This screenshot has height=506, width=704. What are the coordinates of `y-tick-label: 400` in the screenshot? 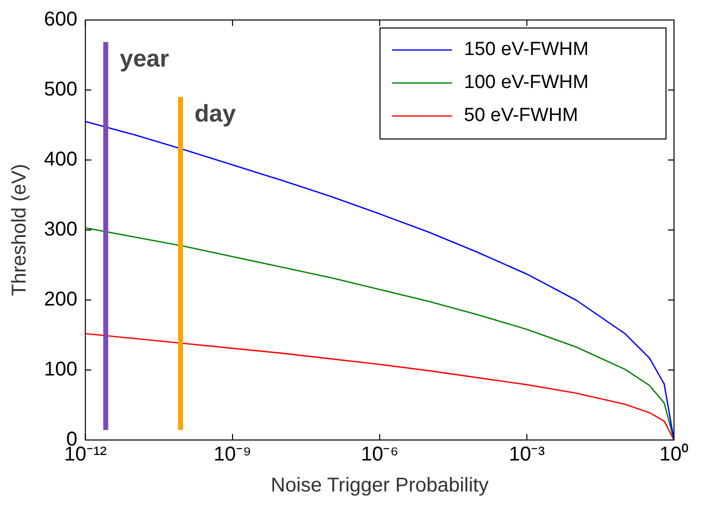 It's located at (61, 159).